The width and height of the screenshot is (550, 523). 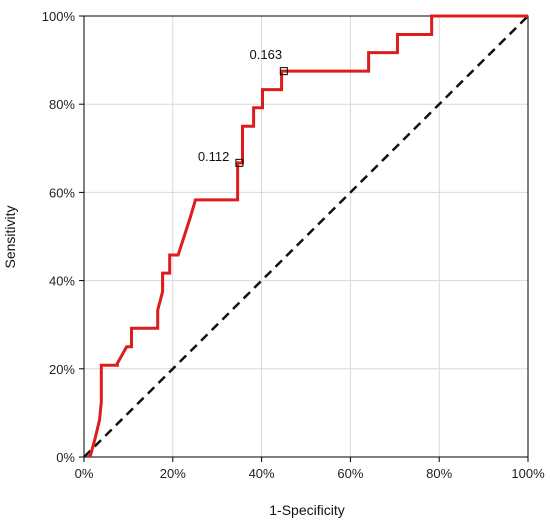 I want to click on y-tick-label: 20%, so click(x=62, y=369).